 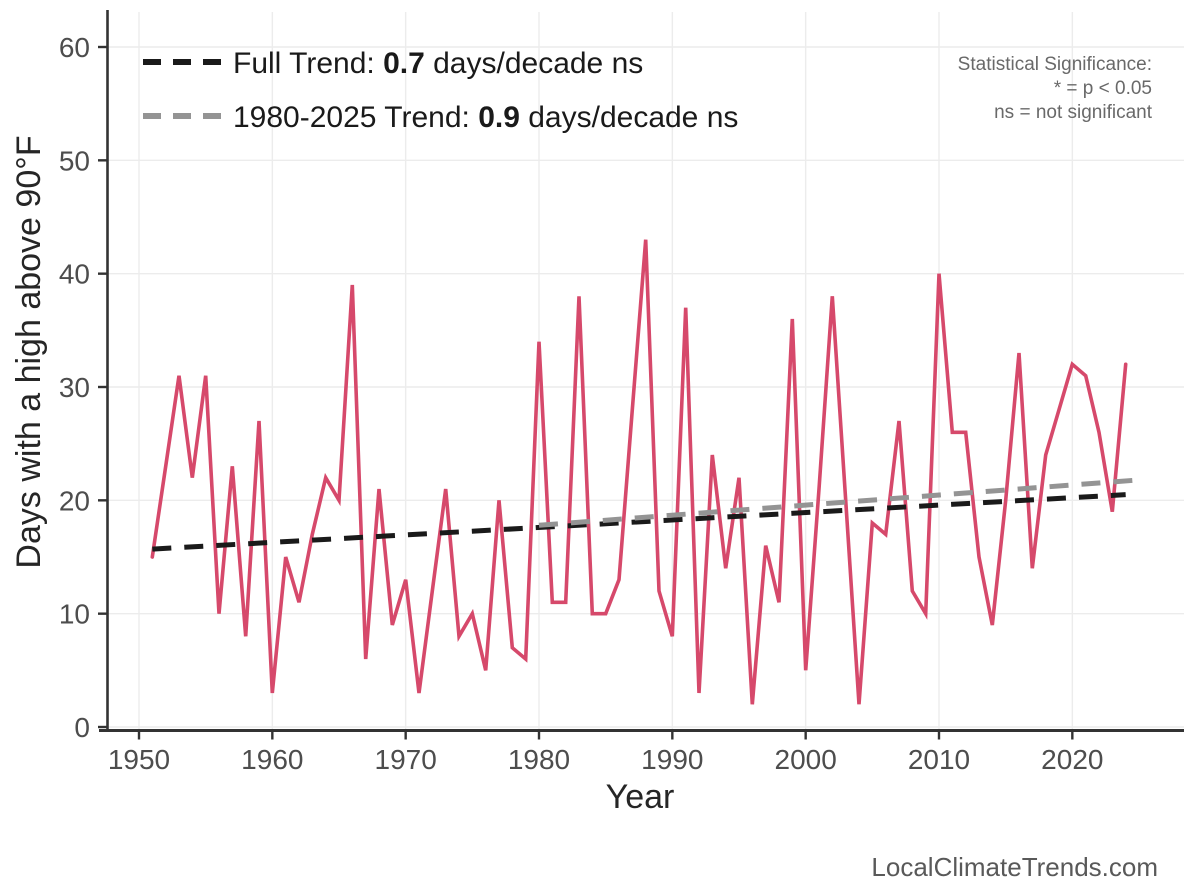 I want to click on y-tick-label: 30, so click(x=74, y=387).